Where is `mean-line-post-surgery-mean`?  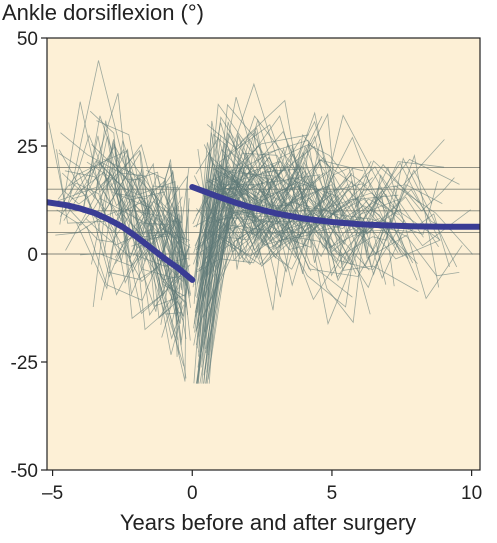
mean-line-post-surgery-mean is located at coordinates (334, 207).